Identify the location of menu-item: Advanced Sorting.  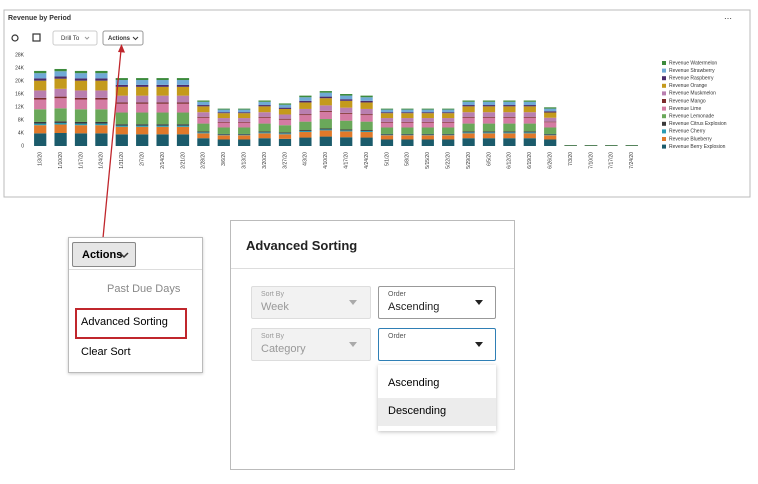
(124, 322).